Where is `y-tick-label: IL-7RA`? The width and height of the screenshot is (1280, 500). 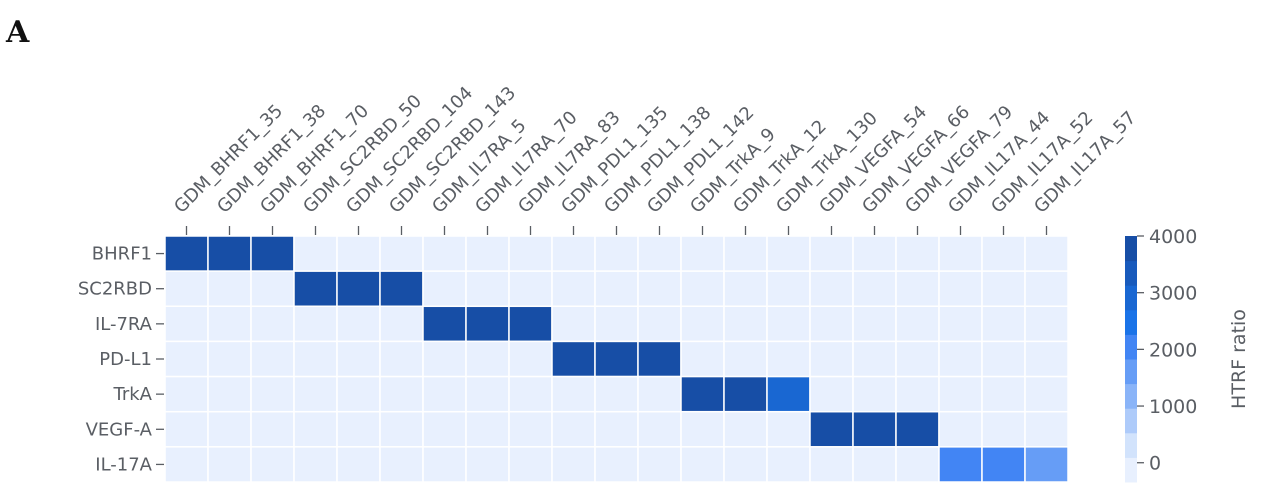 y-tick-label: IL-7RA is located at coordinates (124, 324).